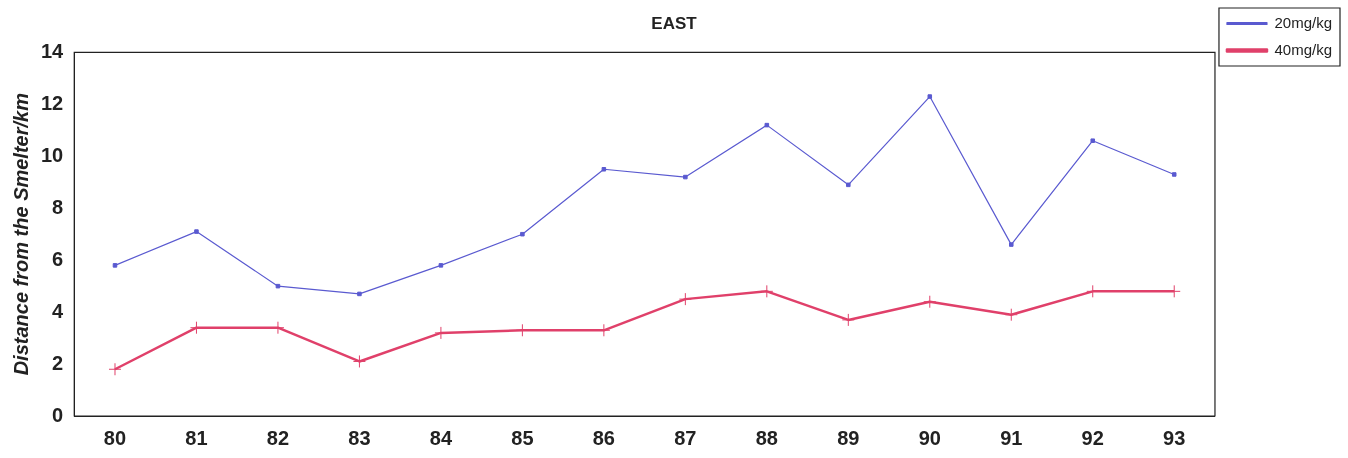  Describe the element at coordinates (196, 437) in the screenshot. I see `x-tick-label: 81` at that location.